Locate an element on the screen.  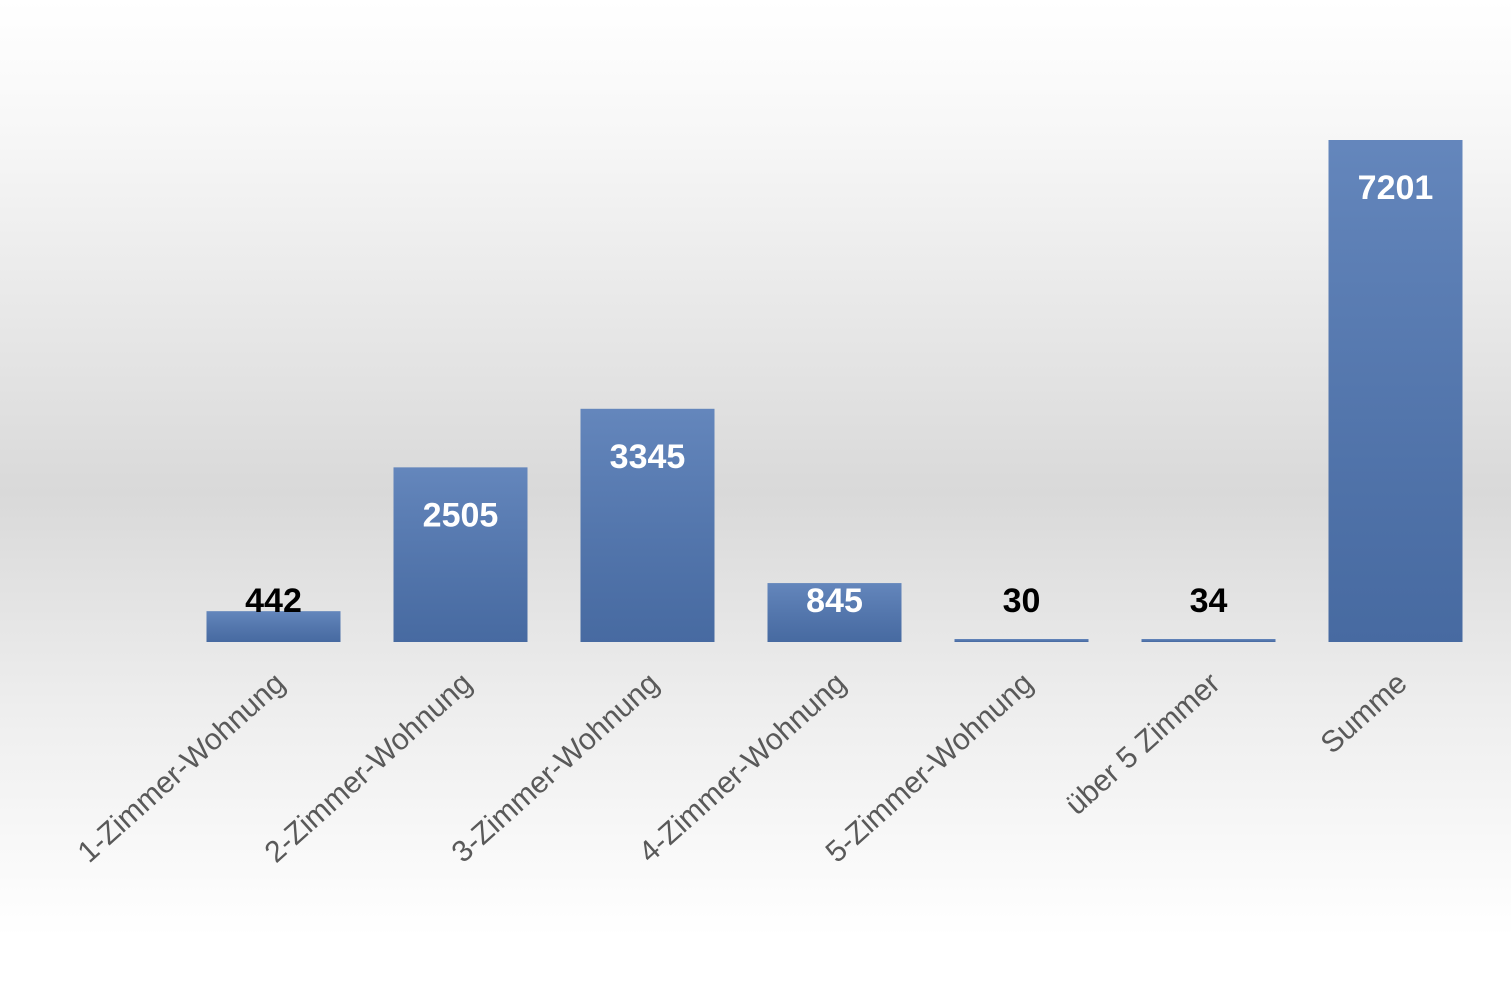
value-label: 34 is located at coordinates (1209, 601).